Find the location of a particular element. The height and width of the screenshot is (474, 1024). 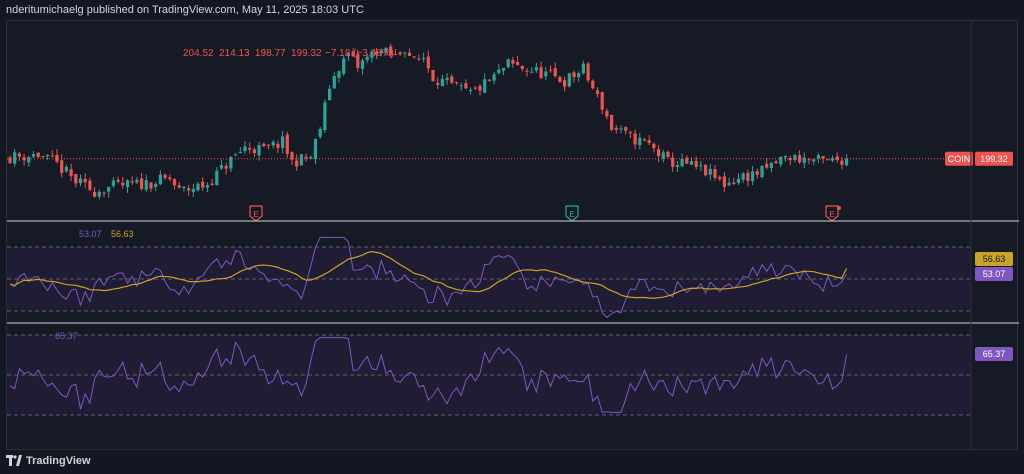

last-price-tag-text: 199.32 is located at coordinates (994, 159).